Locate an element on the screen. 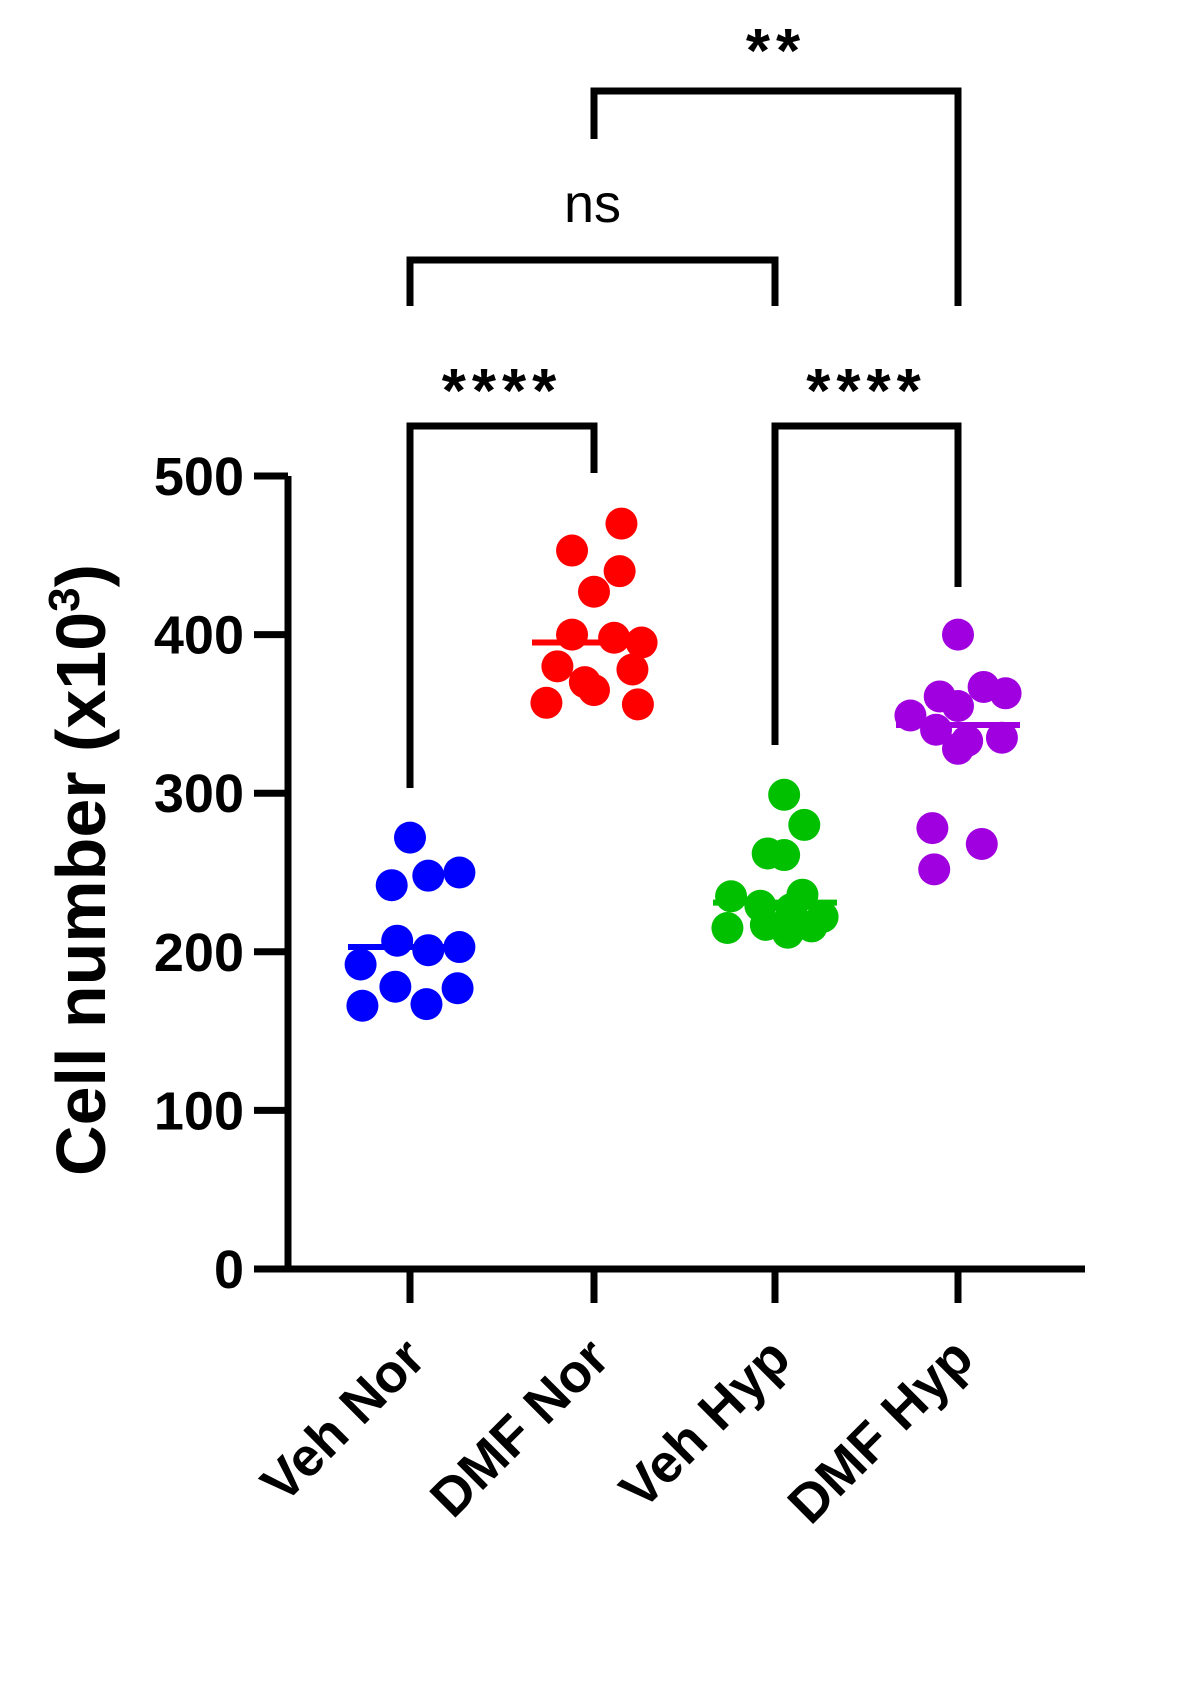 The width and height of the screenshot is (1188, 1682). y-tick-label: 300 is located at coordinates (199, 794).